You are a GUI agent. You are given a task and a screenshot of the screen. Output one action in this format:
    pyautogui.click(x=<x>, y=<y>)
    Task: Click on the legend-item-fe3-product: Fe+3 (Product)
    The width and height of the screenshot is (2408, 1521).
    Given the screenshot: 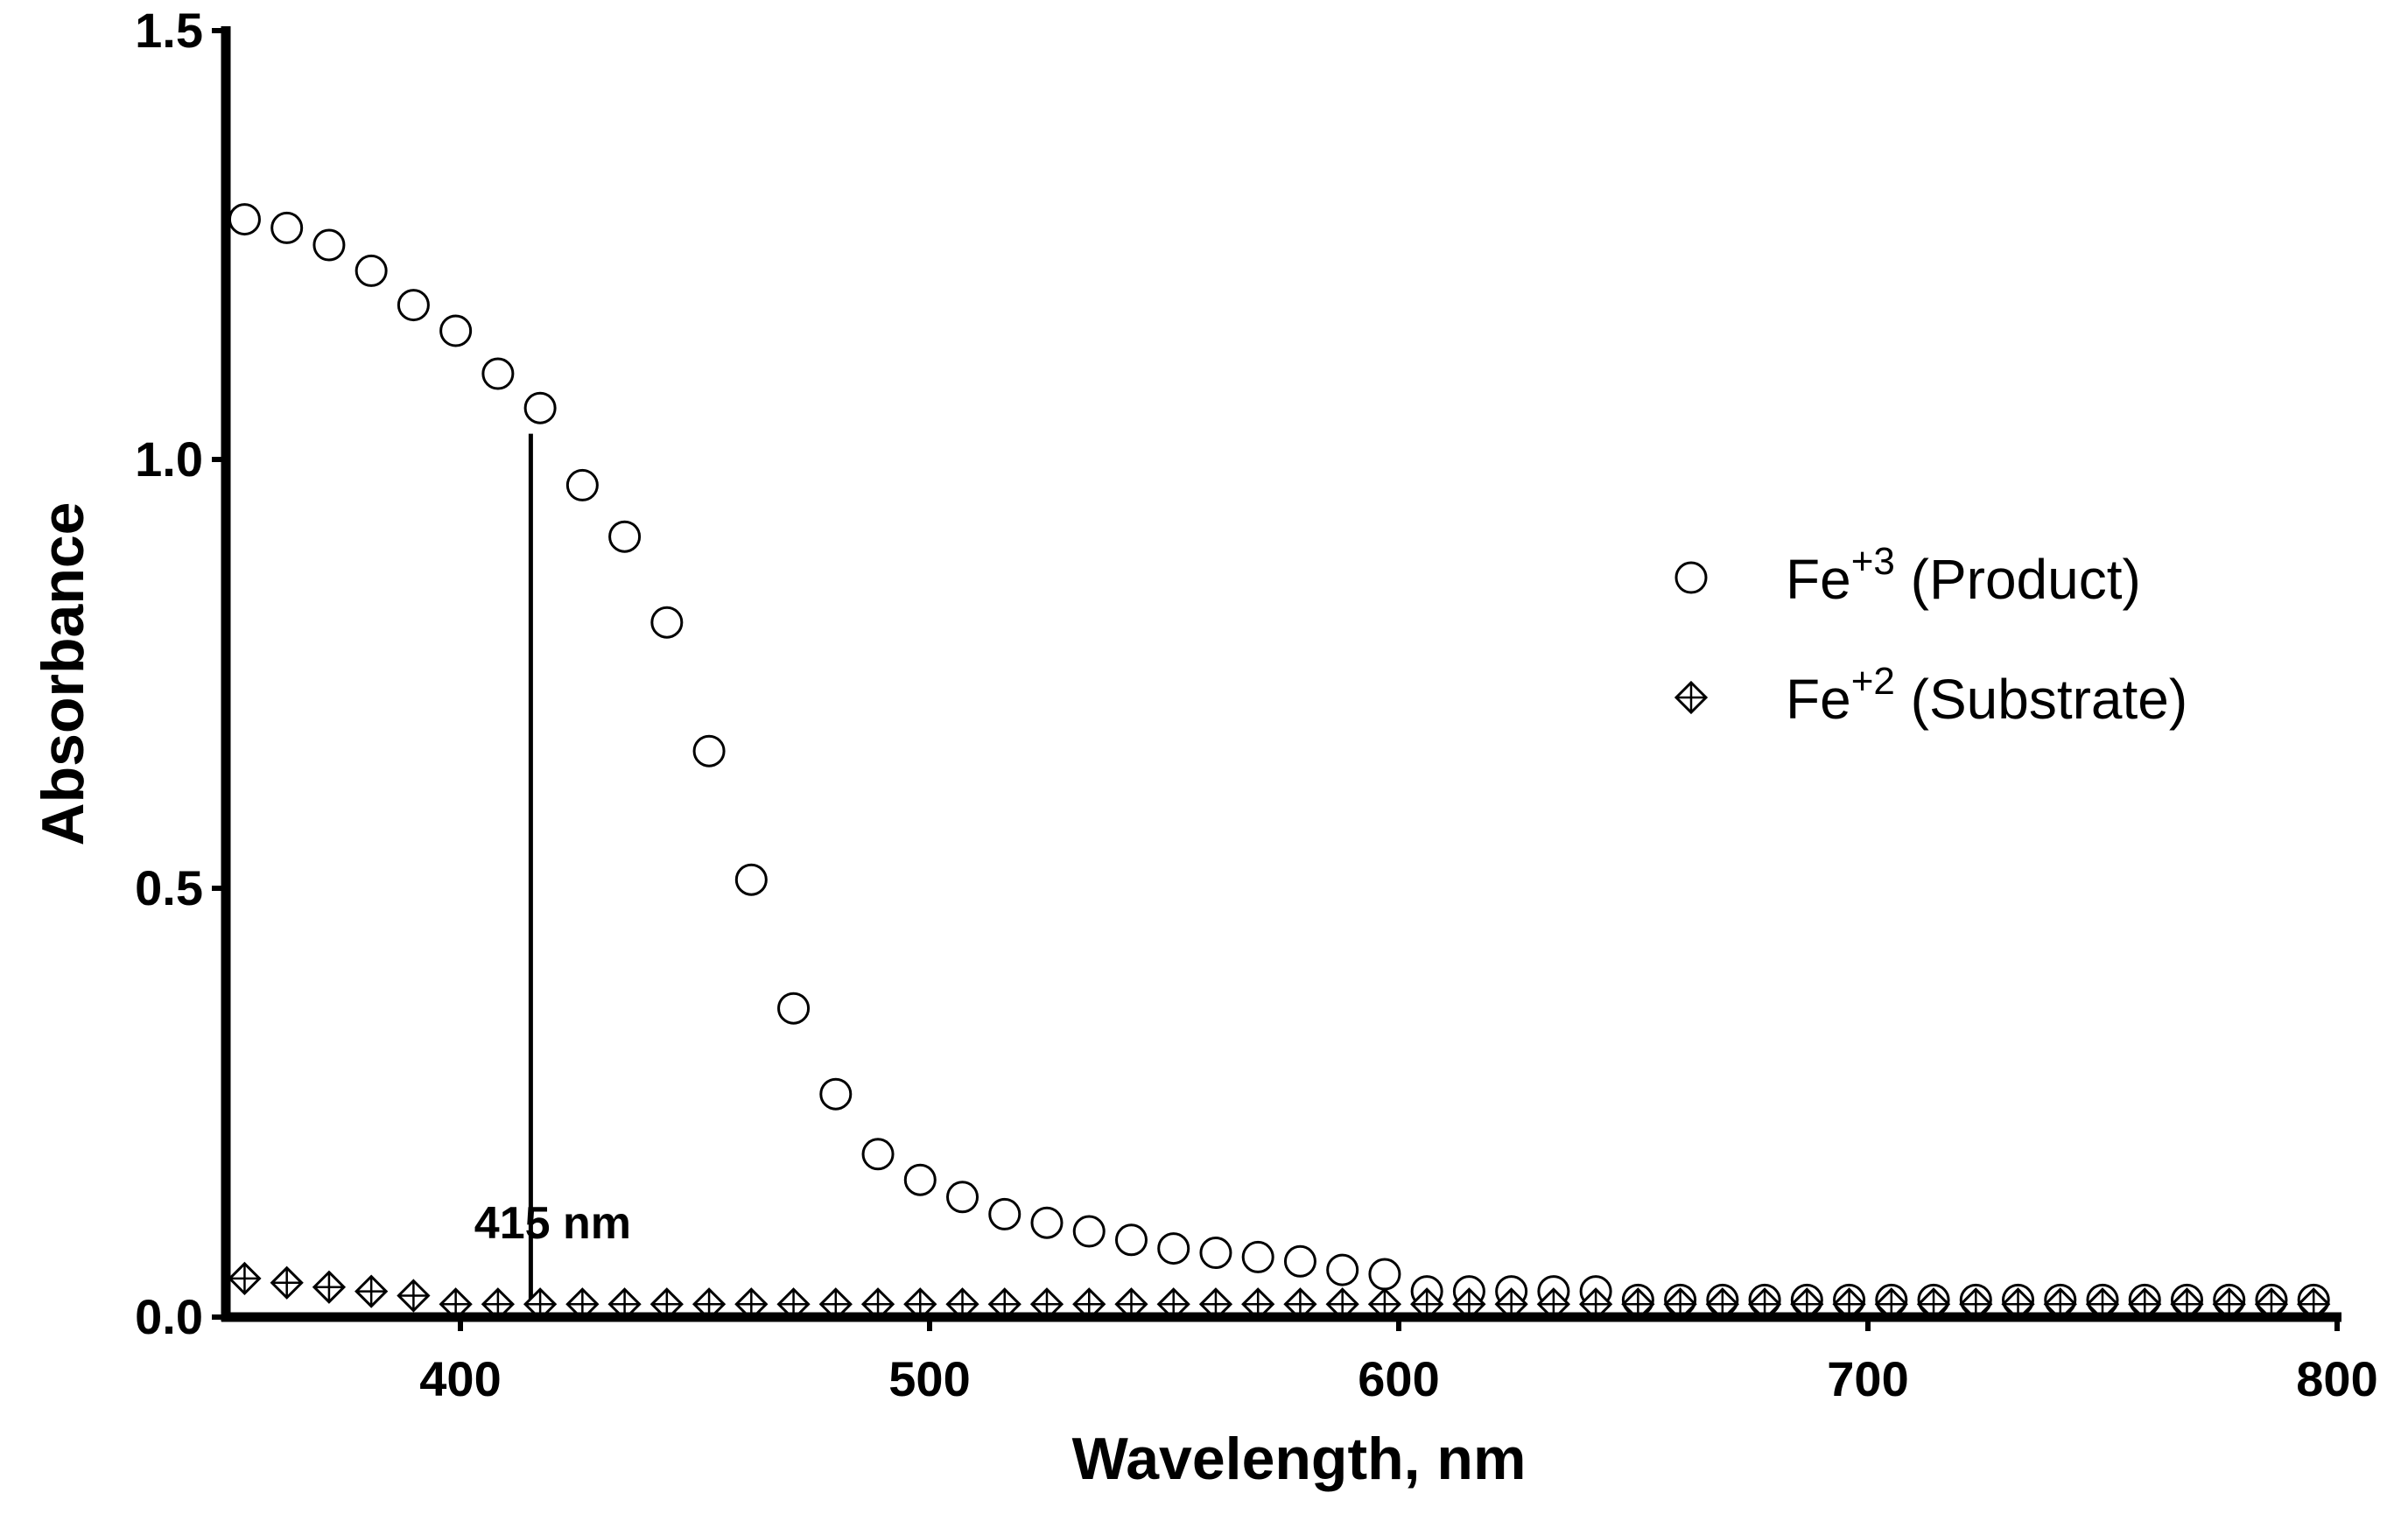 What is the action you would take?
    pyautogui.click(x=1908, y=575)
    